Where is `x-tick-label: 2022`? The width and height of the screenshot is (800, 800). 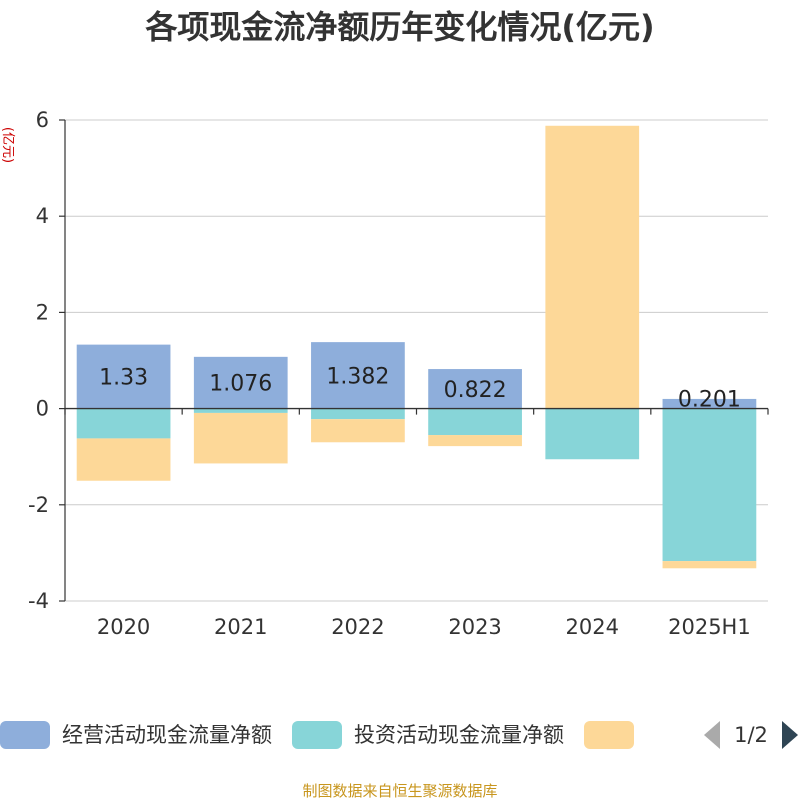 x-tick-label: 2022 is located at coordinates (357, 627).